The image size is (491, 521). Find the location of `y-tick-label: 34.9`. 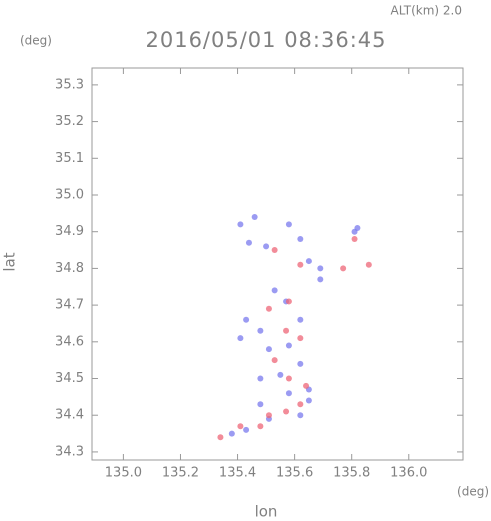

y-tick-label: 34.9 is located at coordinates (69, 231).